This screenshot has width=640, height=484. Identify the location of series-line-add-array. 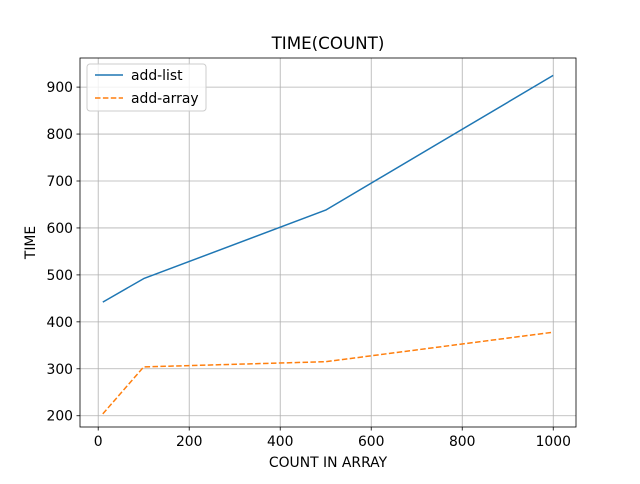
(328, 373).